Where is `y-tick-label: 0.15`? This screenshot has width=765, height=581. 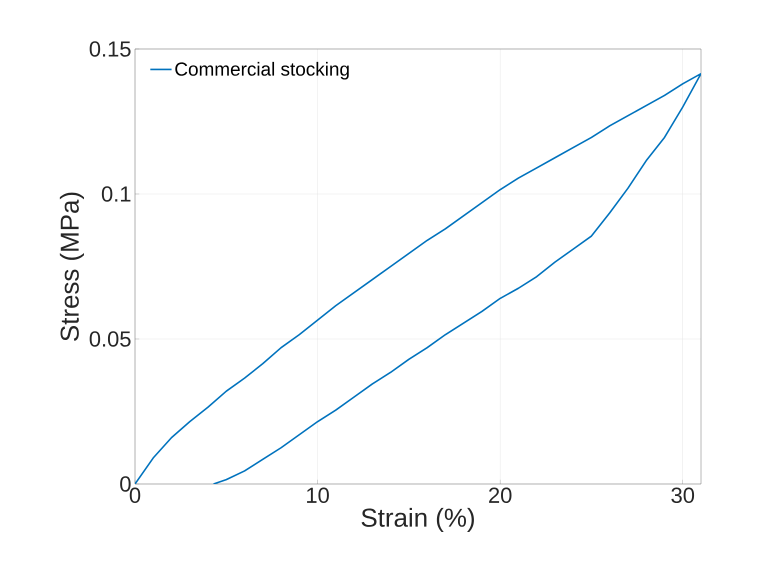
y-tick-label: 0.15 is located at coordinates (110, 49).